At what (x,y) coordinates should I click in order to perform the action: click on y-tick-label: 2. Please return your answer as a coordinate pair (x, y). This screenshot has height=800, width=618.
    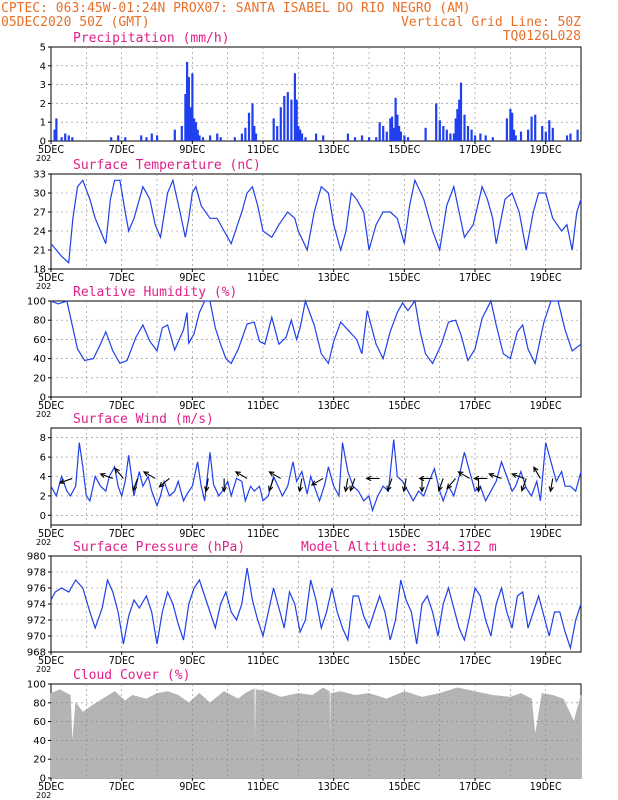
    Looking at the image, I should click on (43, 496).